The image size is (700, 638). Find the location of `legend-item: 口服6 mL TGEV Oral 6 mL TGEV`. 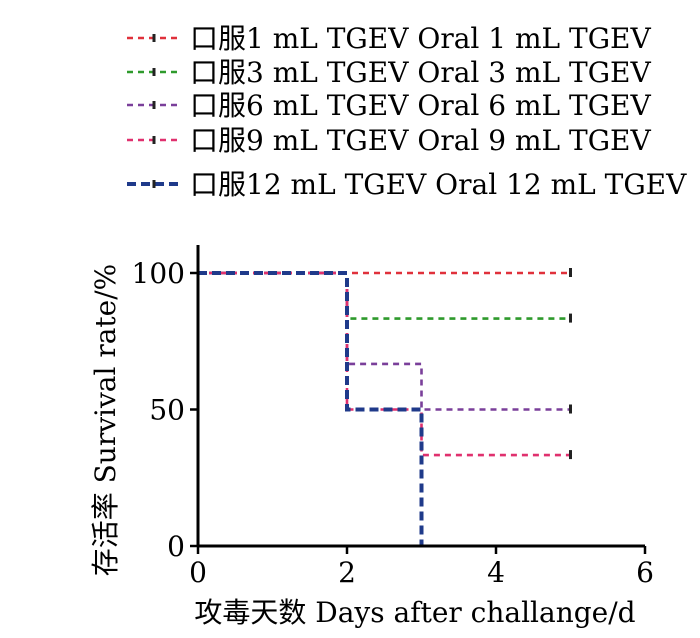

legend-item: 口服6 mL TGEV Oral 6 mL TGEV is located at coordinates (389, 105).